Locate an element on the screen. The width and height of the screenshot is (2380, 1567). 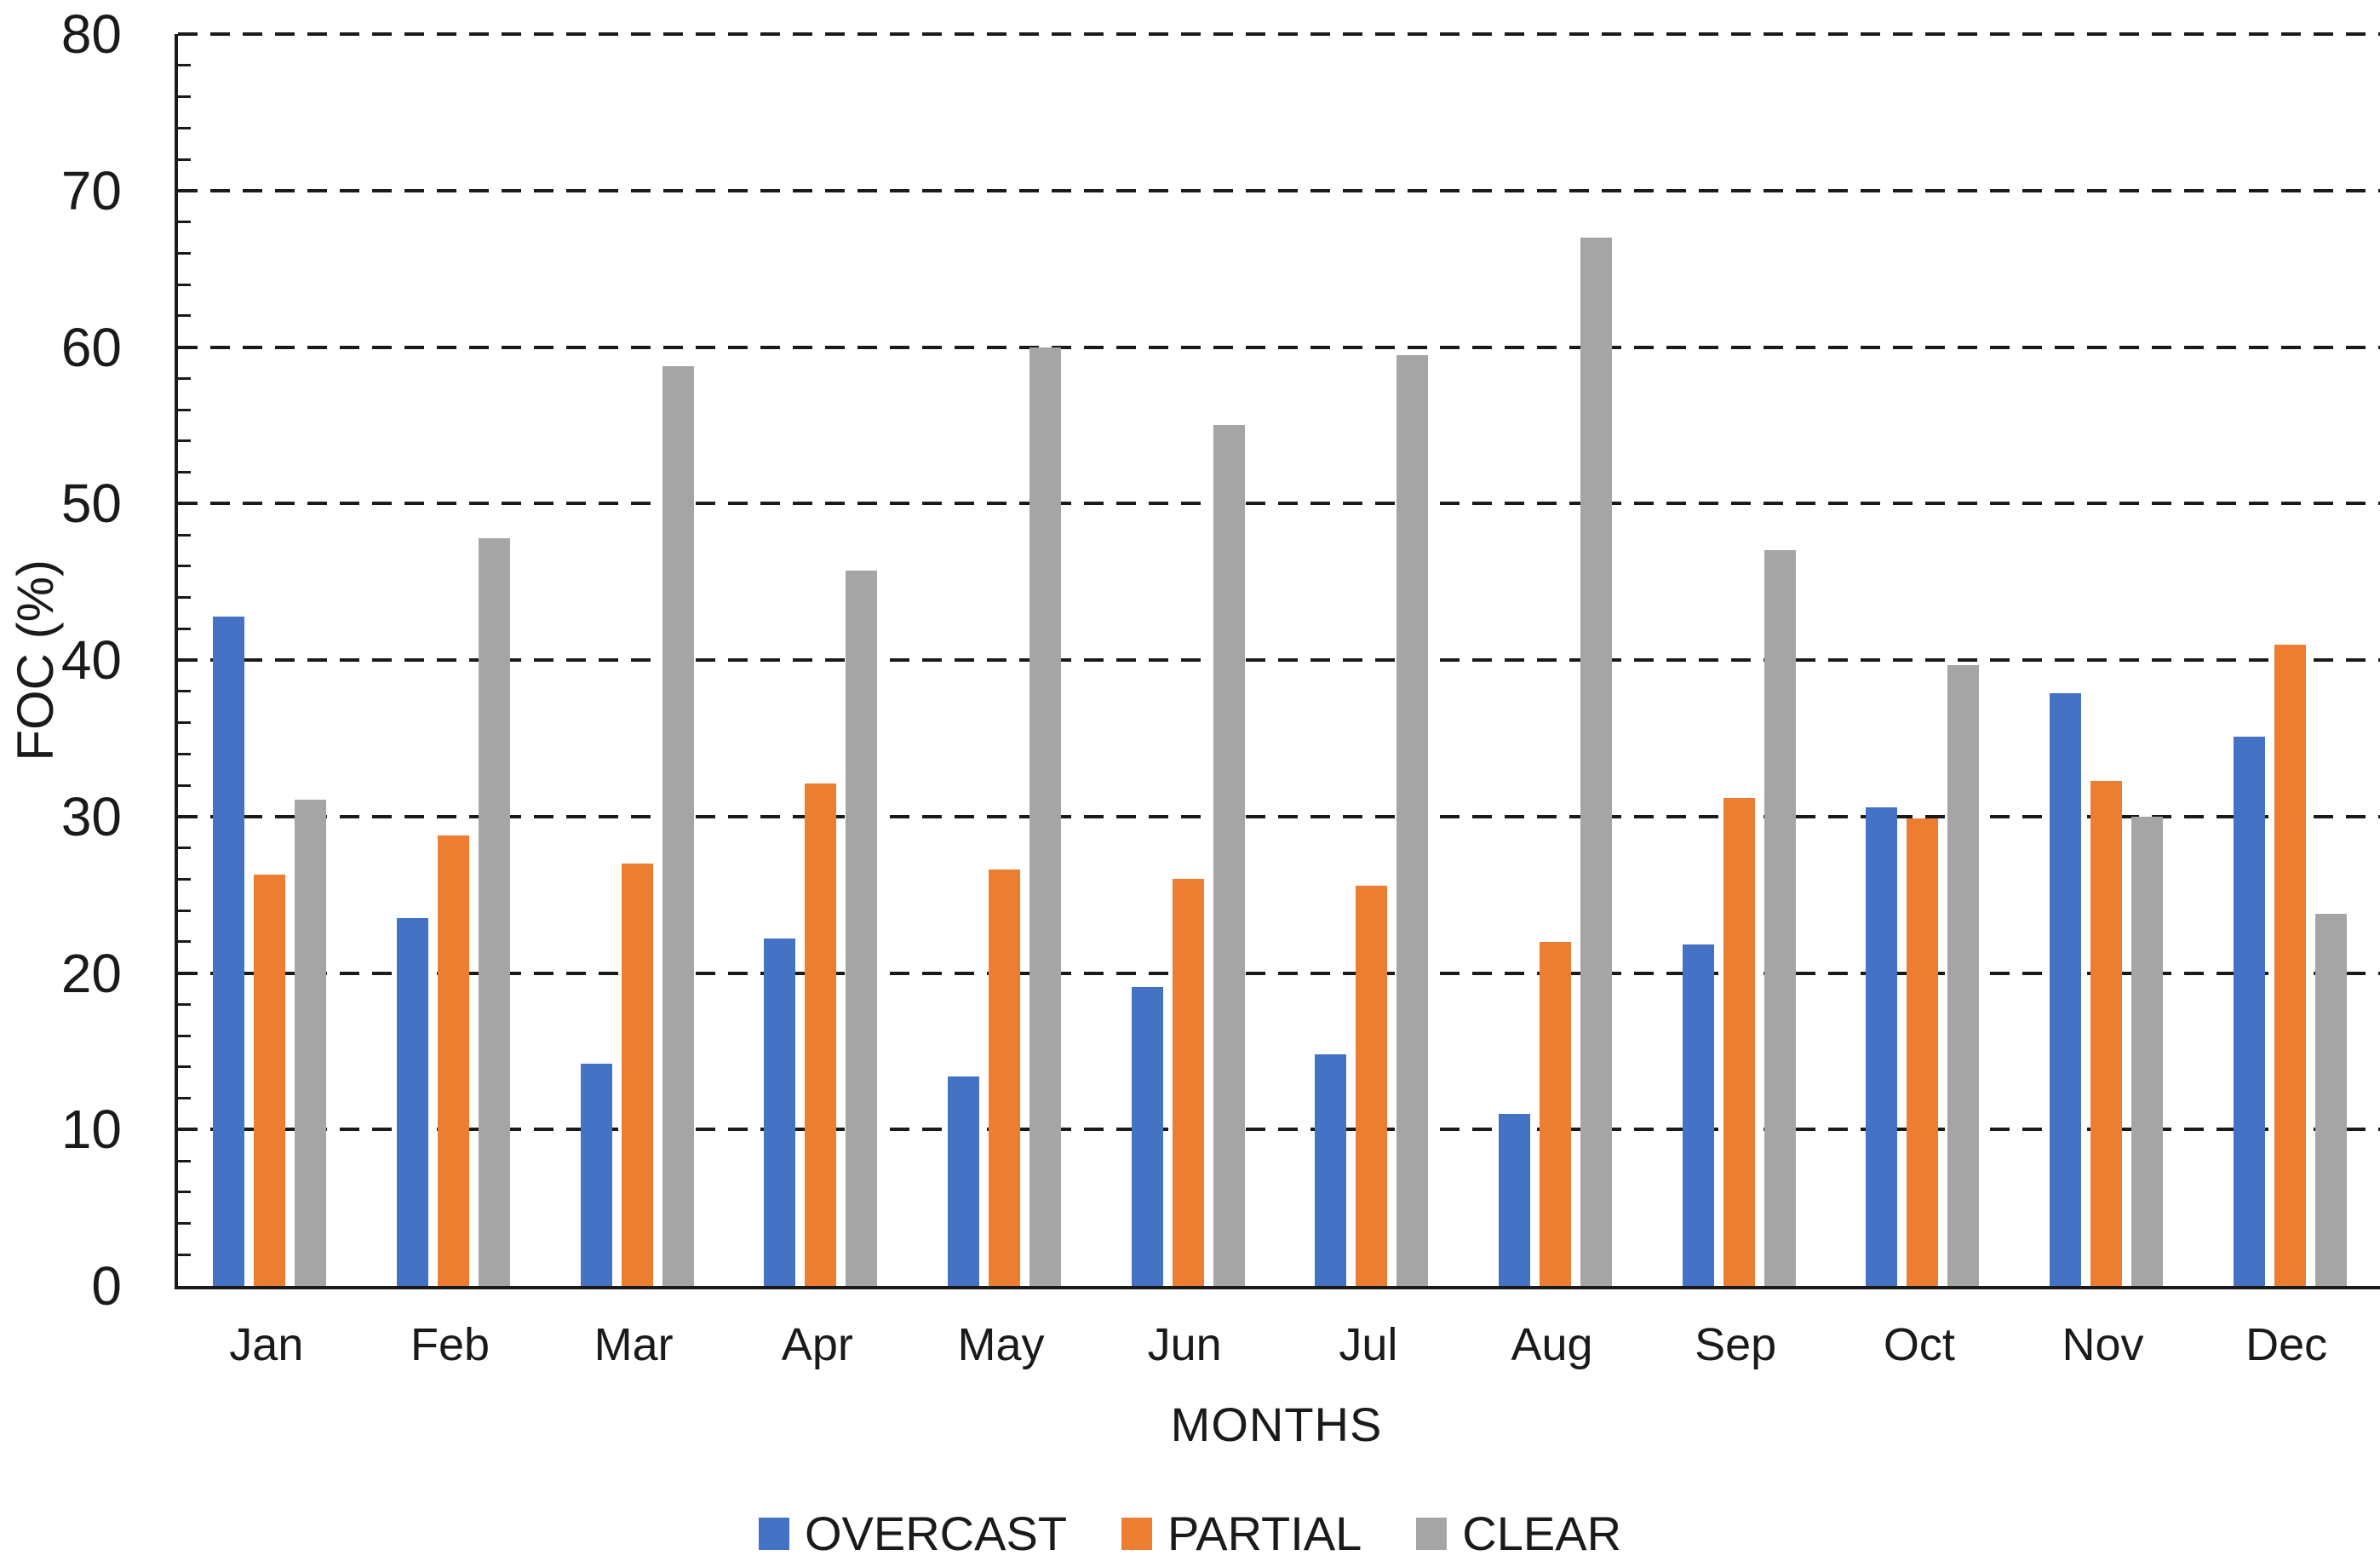
gridline-y80 is located at coordinates (1279, 34).